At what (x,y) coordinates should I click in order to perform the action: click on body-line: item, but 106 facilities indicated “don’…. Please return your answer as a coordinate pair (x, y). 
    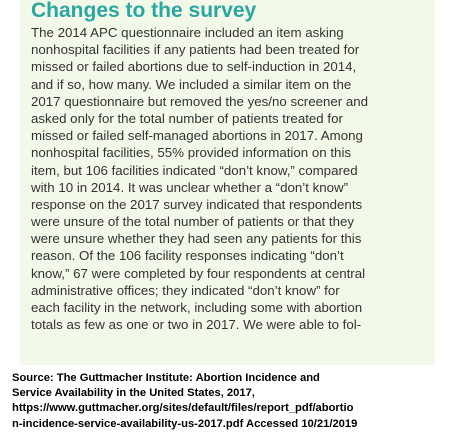
    Looking at the image, I should click on (194, 170).